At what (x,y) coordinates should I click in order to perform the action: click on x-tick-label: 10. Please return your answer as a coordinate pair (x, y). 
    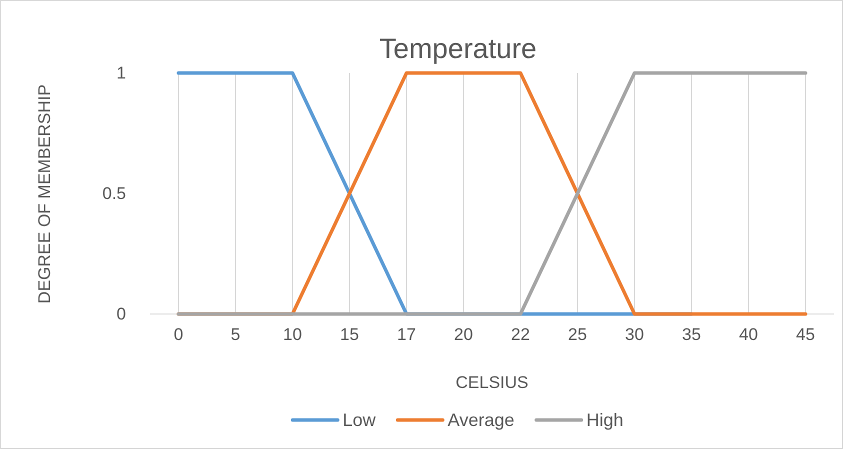
    Looking at the image, I should click on (292, 334).